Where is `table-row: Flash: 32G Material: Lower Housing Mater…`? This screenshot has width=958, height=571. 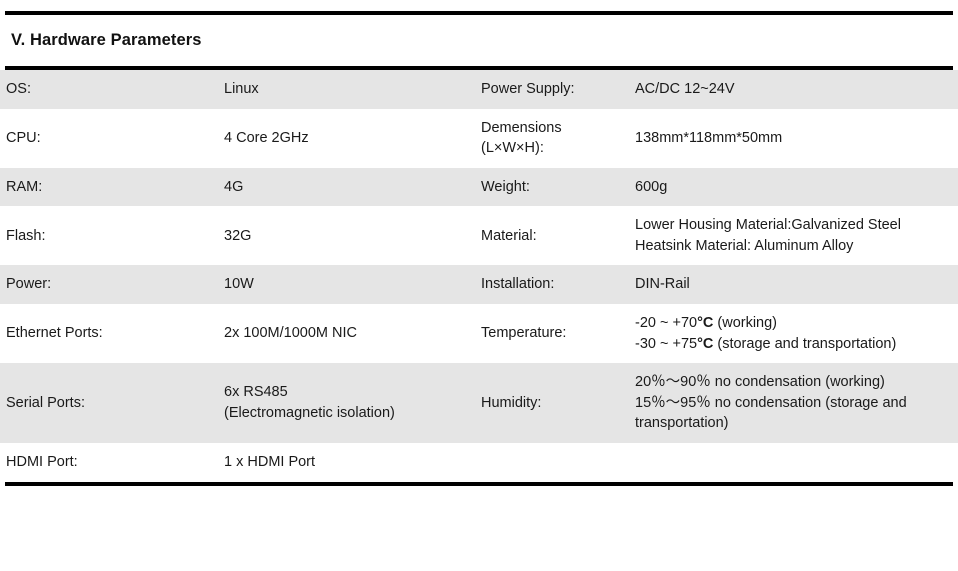
table-row: Flash: 32G Material: Lower Housing Mater… is located at coordinates (479, 236).